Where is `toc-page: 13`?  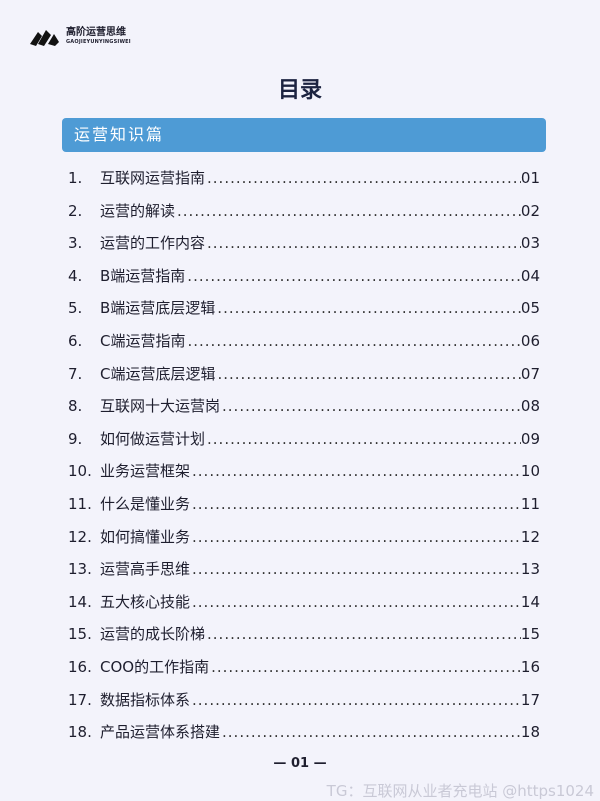
toc-page: 13 is located at coordinates (530, 569).